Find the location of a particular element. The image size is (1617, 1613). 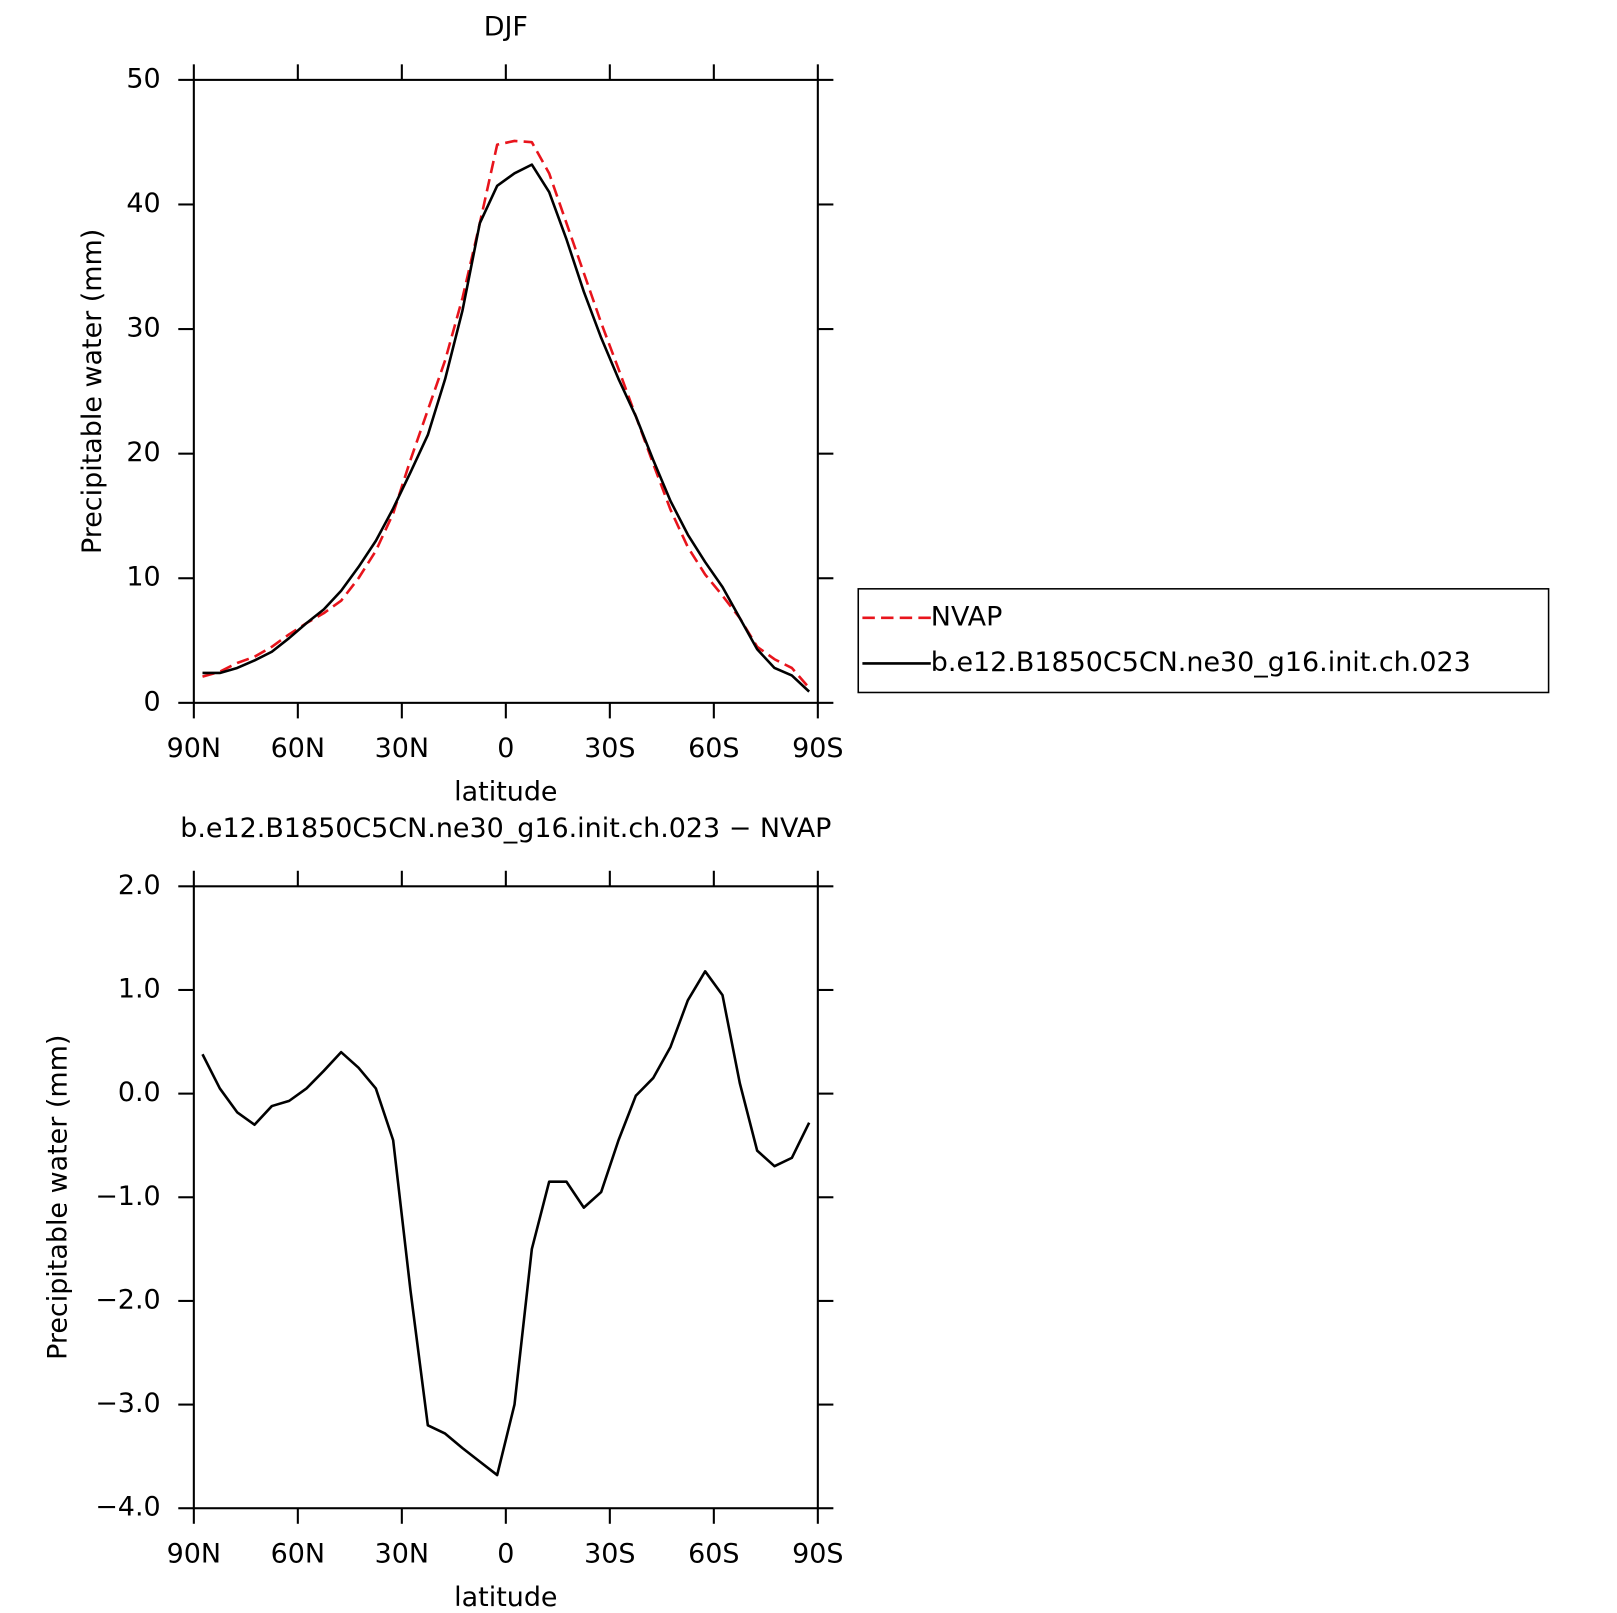

y-tick-label: −4.0 is located at coordinates (127, 1507).